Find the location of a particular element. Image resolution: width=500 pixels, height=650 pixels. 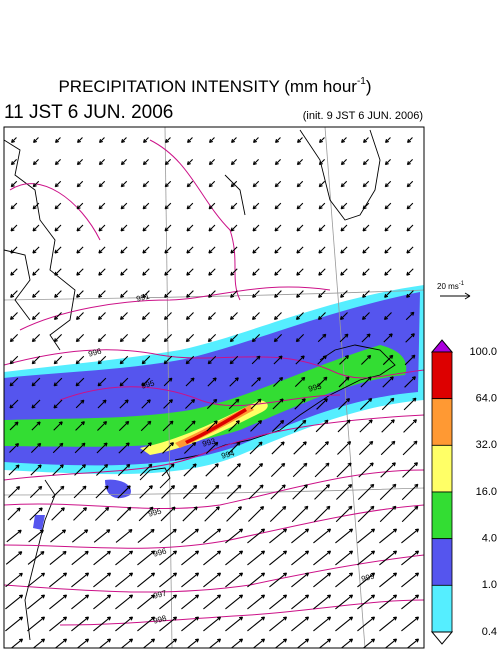

title: PRECIPITATION INTENSITY (mm hour-1) is located at coordinates (214, 86).